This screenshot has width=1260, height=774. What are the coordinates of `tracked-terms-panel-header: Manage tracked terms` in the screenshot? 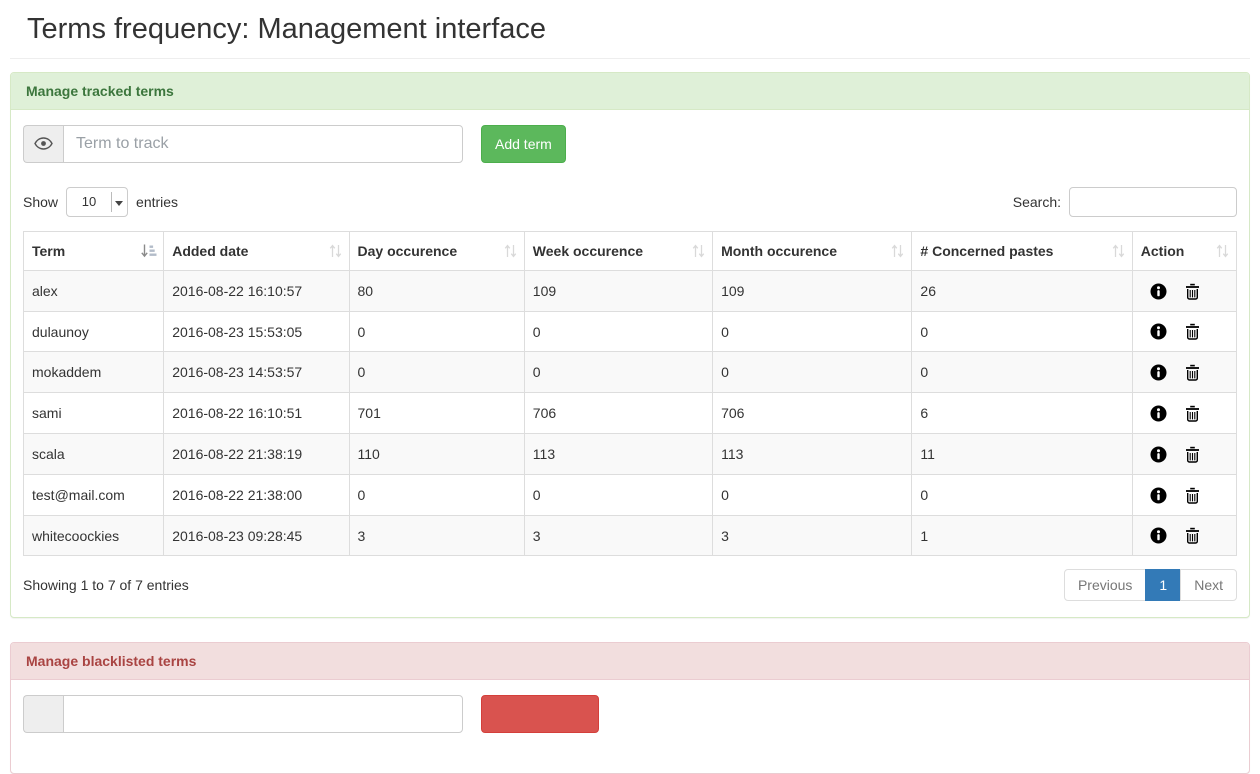 It's located at (630, 91).